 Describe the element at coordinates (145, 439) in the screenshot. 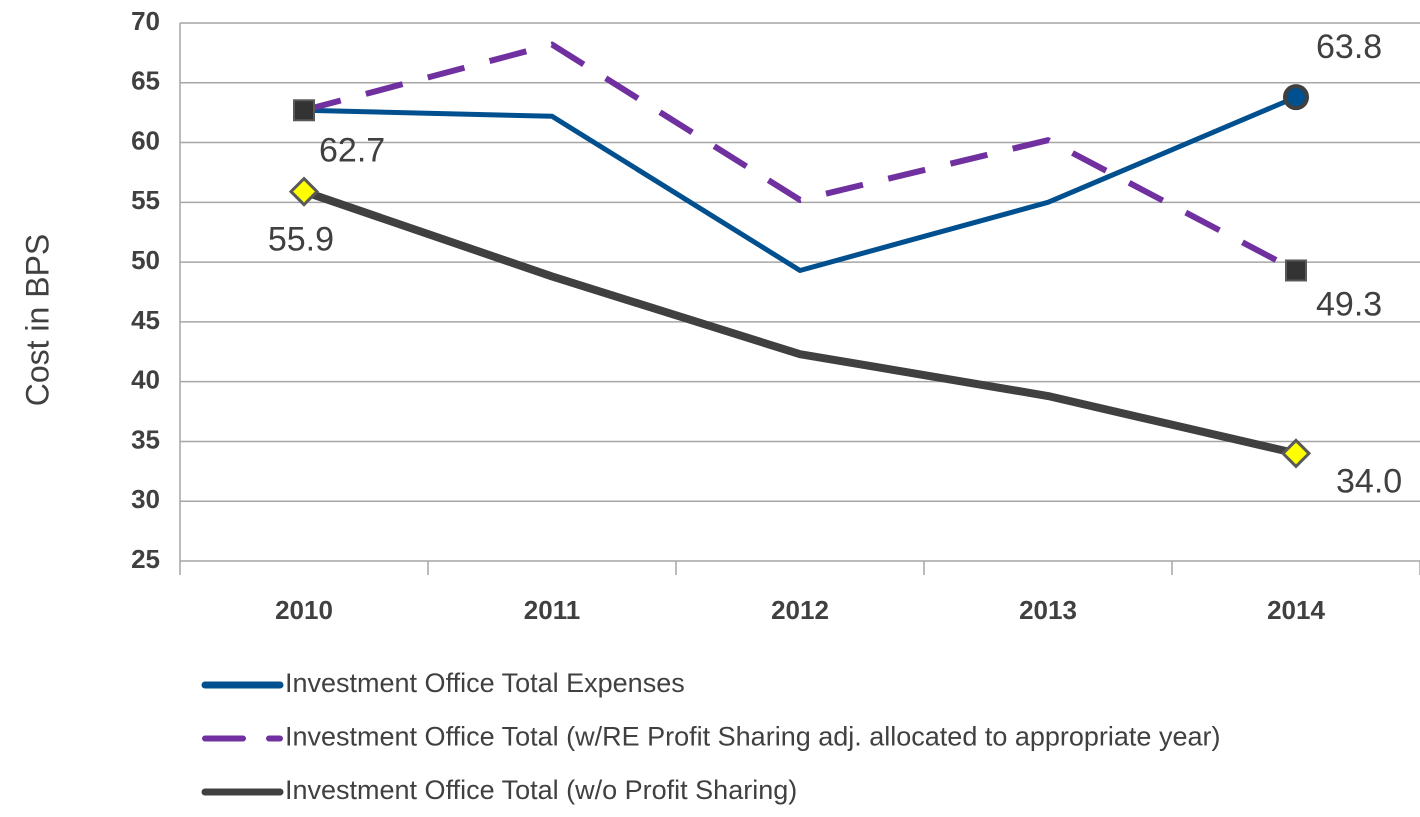

I see `y-tick-label: 35` at that location.